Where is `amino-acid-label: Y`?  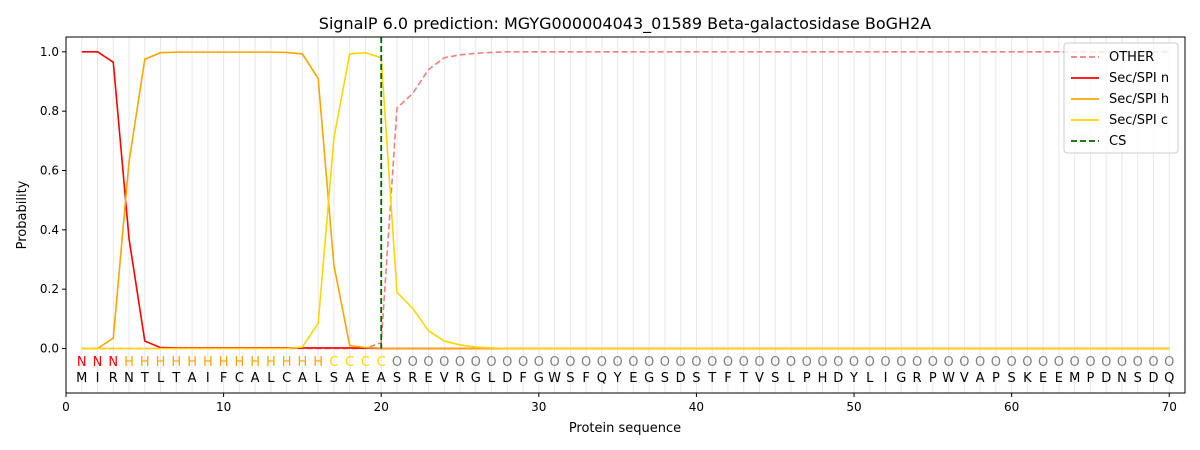 amino-acid-label: Y is located at coordinates (853, 378).